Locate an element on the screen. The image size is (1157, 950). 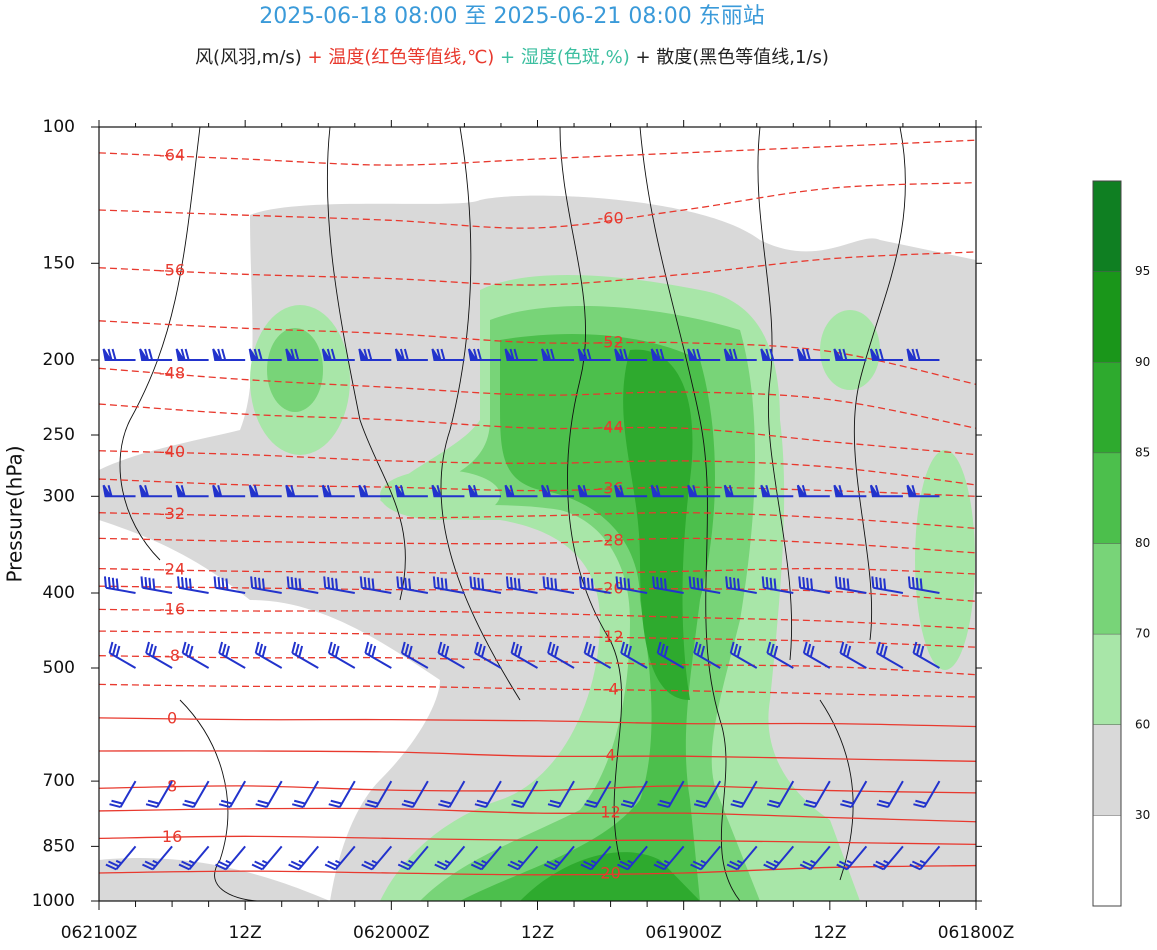
isotherm-label: 0 is located at coordinates (172, 717).